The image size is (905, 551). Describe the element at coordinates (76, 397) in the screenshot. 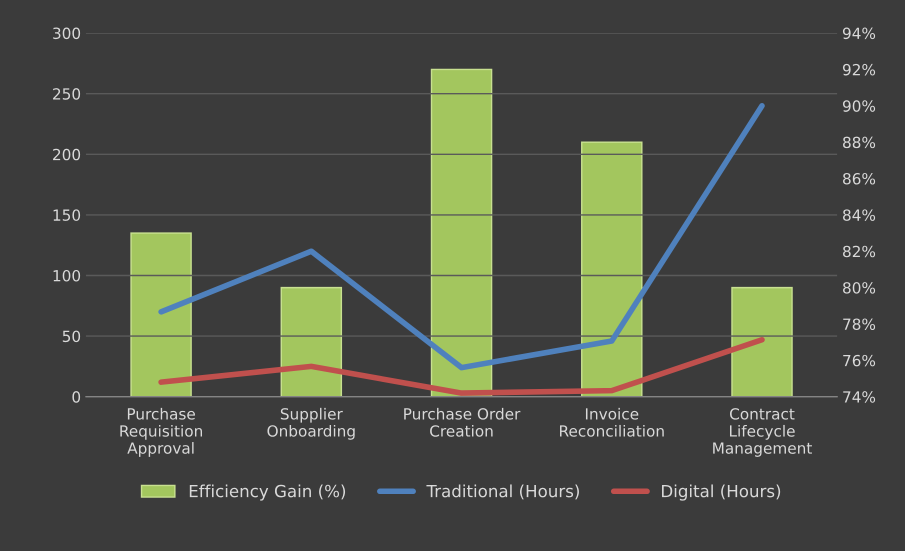

I see `y-tick-label: 0` at that location.